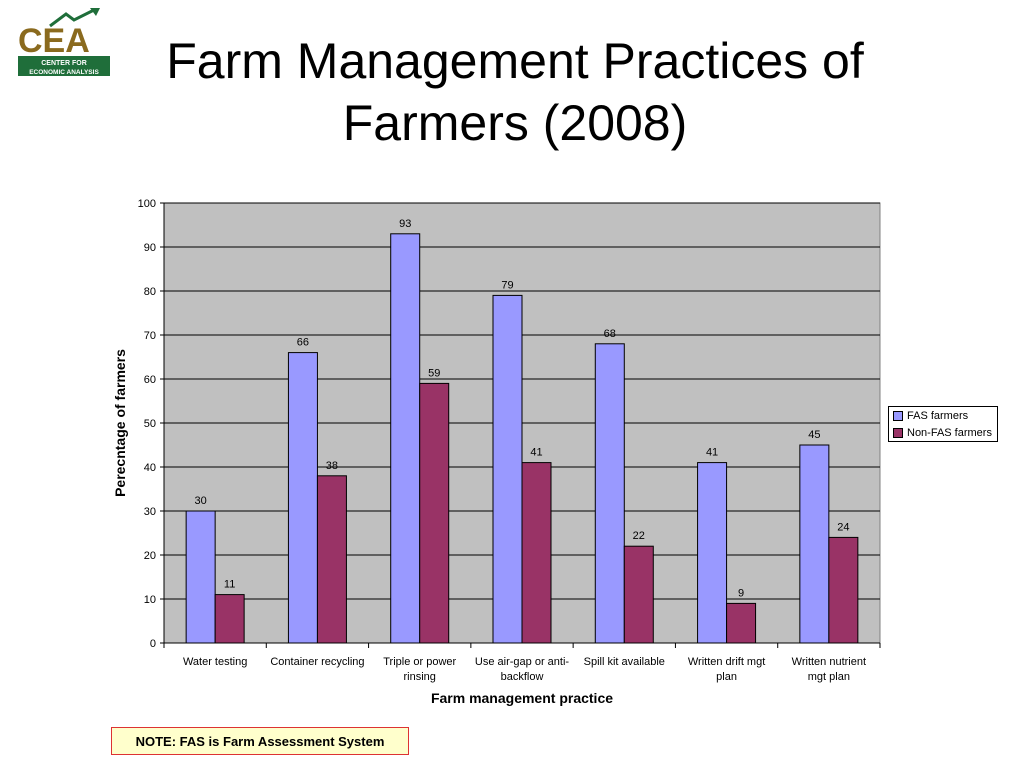 Image resolution: width=1024 pixels, height=768 pixels. Describe the element at coordinates (419, 662) in the screenshot. I see `x-tick-label: Triple or power` at that location.